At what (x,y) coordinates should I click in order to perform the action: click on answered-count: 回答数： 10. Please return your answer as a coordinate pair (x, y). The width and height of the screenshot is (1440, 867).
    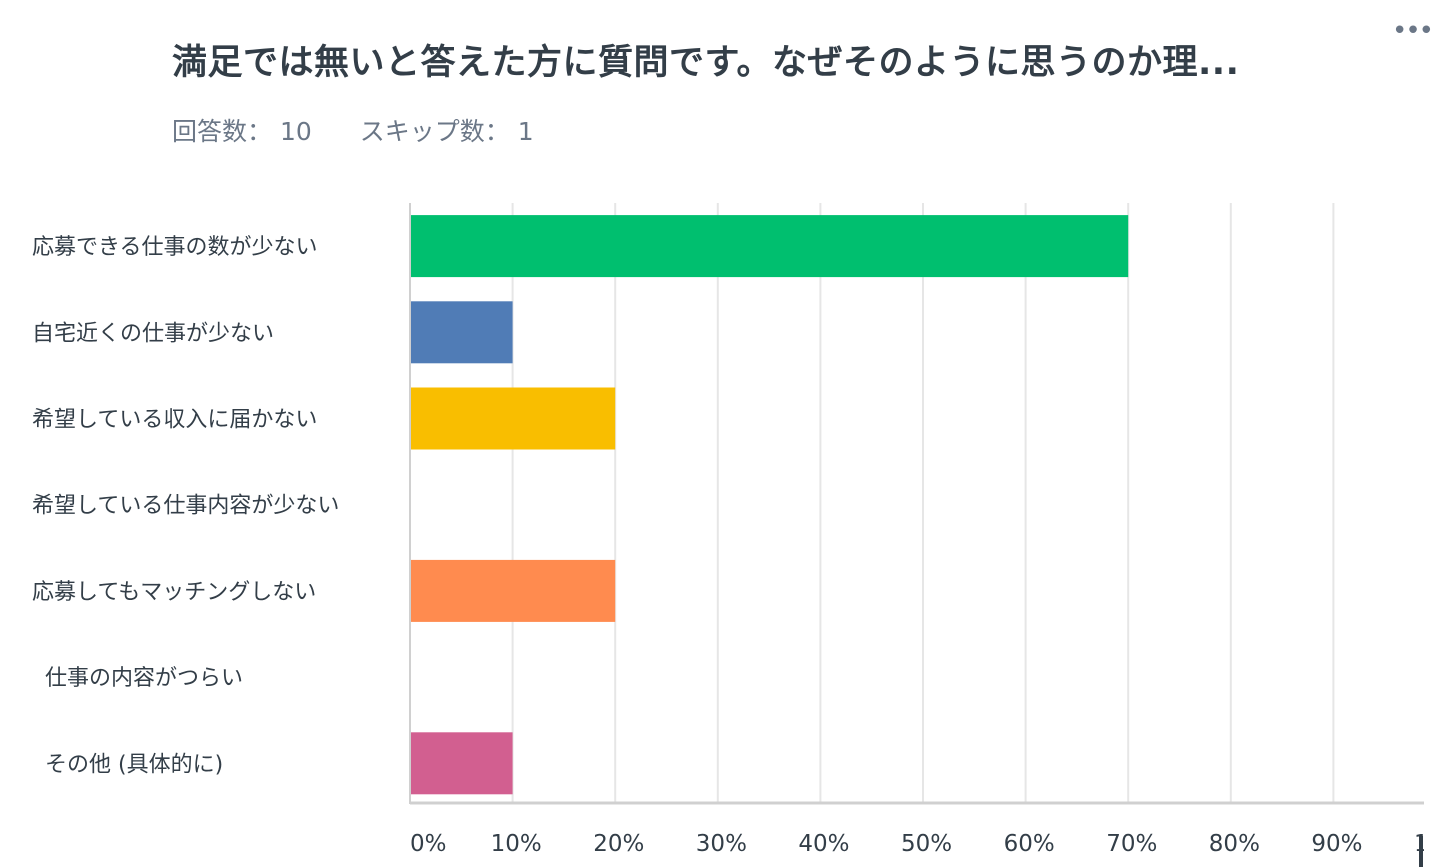
    Looking at the image, I should click on (242, 131).